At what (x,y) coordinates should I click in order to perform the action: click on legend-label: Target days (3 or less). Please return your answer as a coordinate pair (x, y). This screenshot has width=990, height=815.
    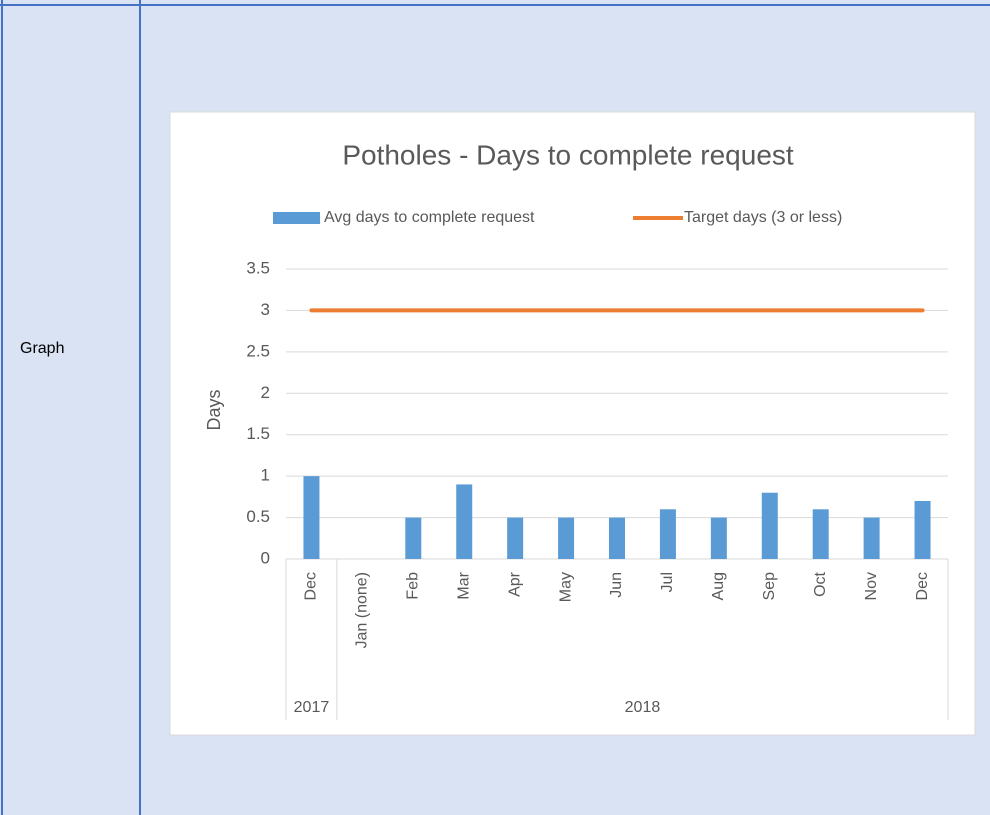
    Looking at the image, I should click on (763, 217).